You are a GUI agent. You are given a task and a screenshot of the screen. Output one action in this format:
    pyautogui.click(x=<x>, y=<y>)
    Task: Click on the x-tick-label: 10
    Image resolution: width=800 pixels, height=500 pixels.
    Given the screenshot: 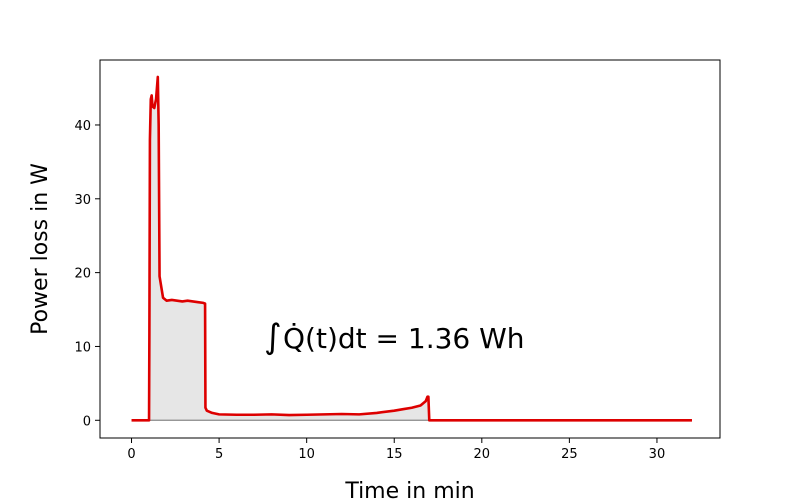 What is the action you would take?
    pyautogui.click(x=306, y=454)
    